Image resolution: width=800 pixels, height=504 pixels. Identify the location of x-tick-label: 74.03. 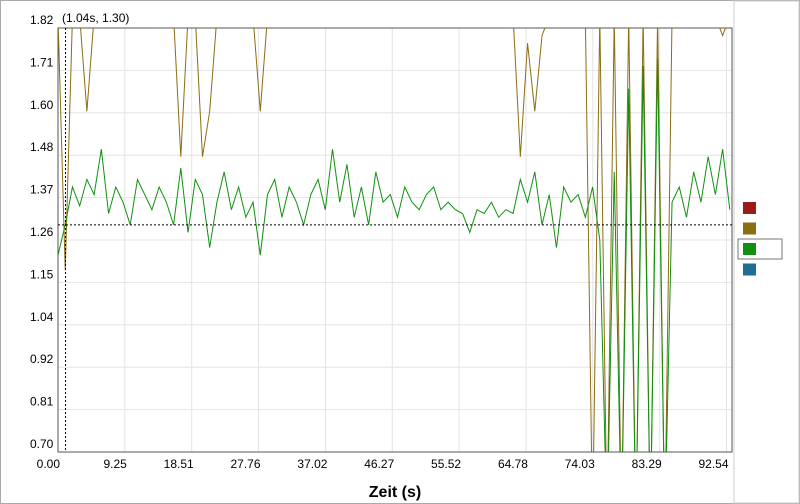
(580, 464).